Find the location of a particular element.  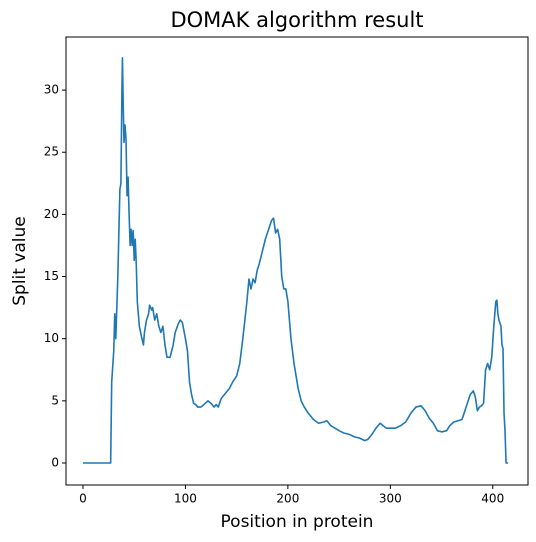

x-axis-label: Position in protein is located at coordinates (297, 522).